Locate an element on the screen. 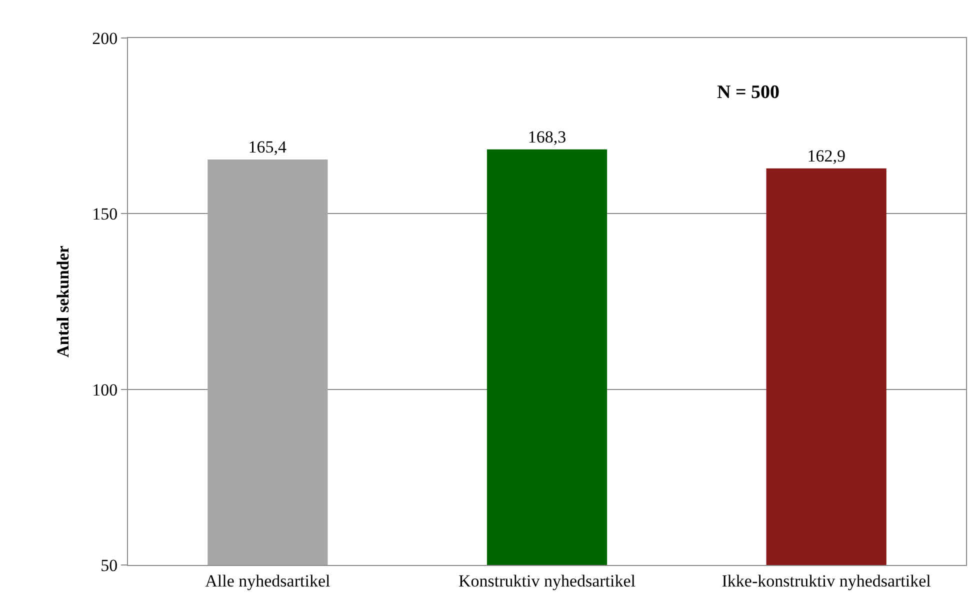 The height and width of the screenshot is (615, 968). annotation: N = 500 is located at coordinates (748, 92).